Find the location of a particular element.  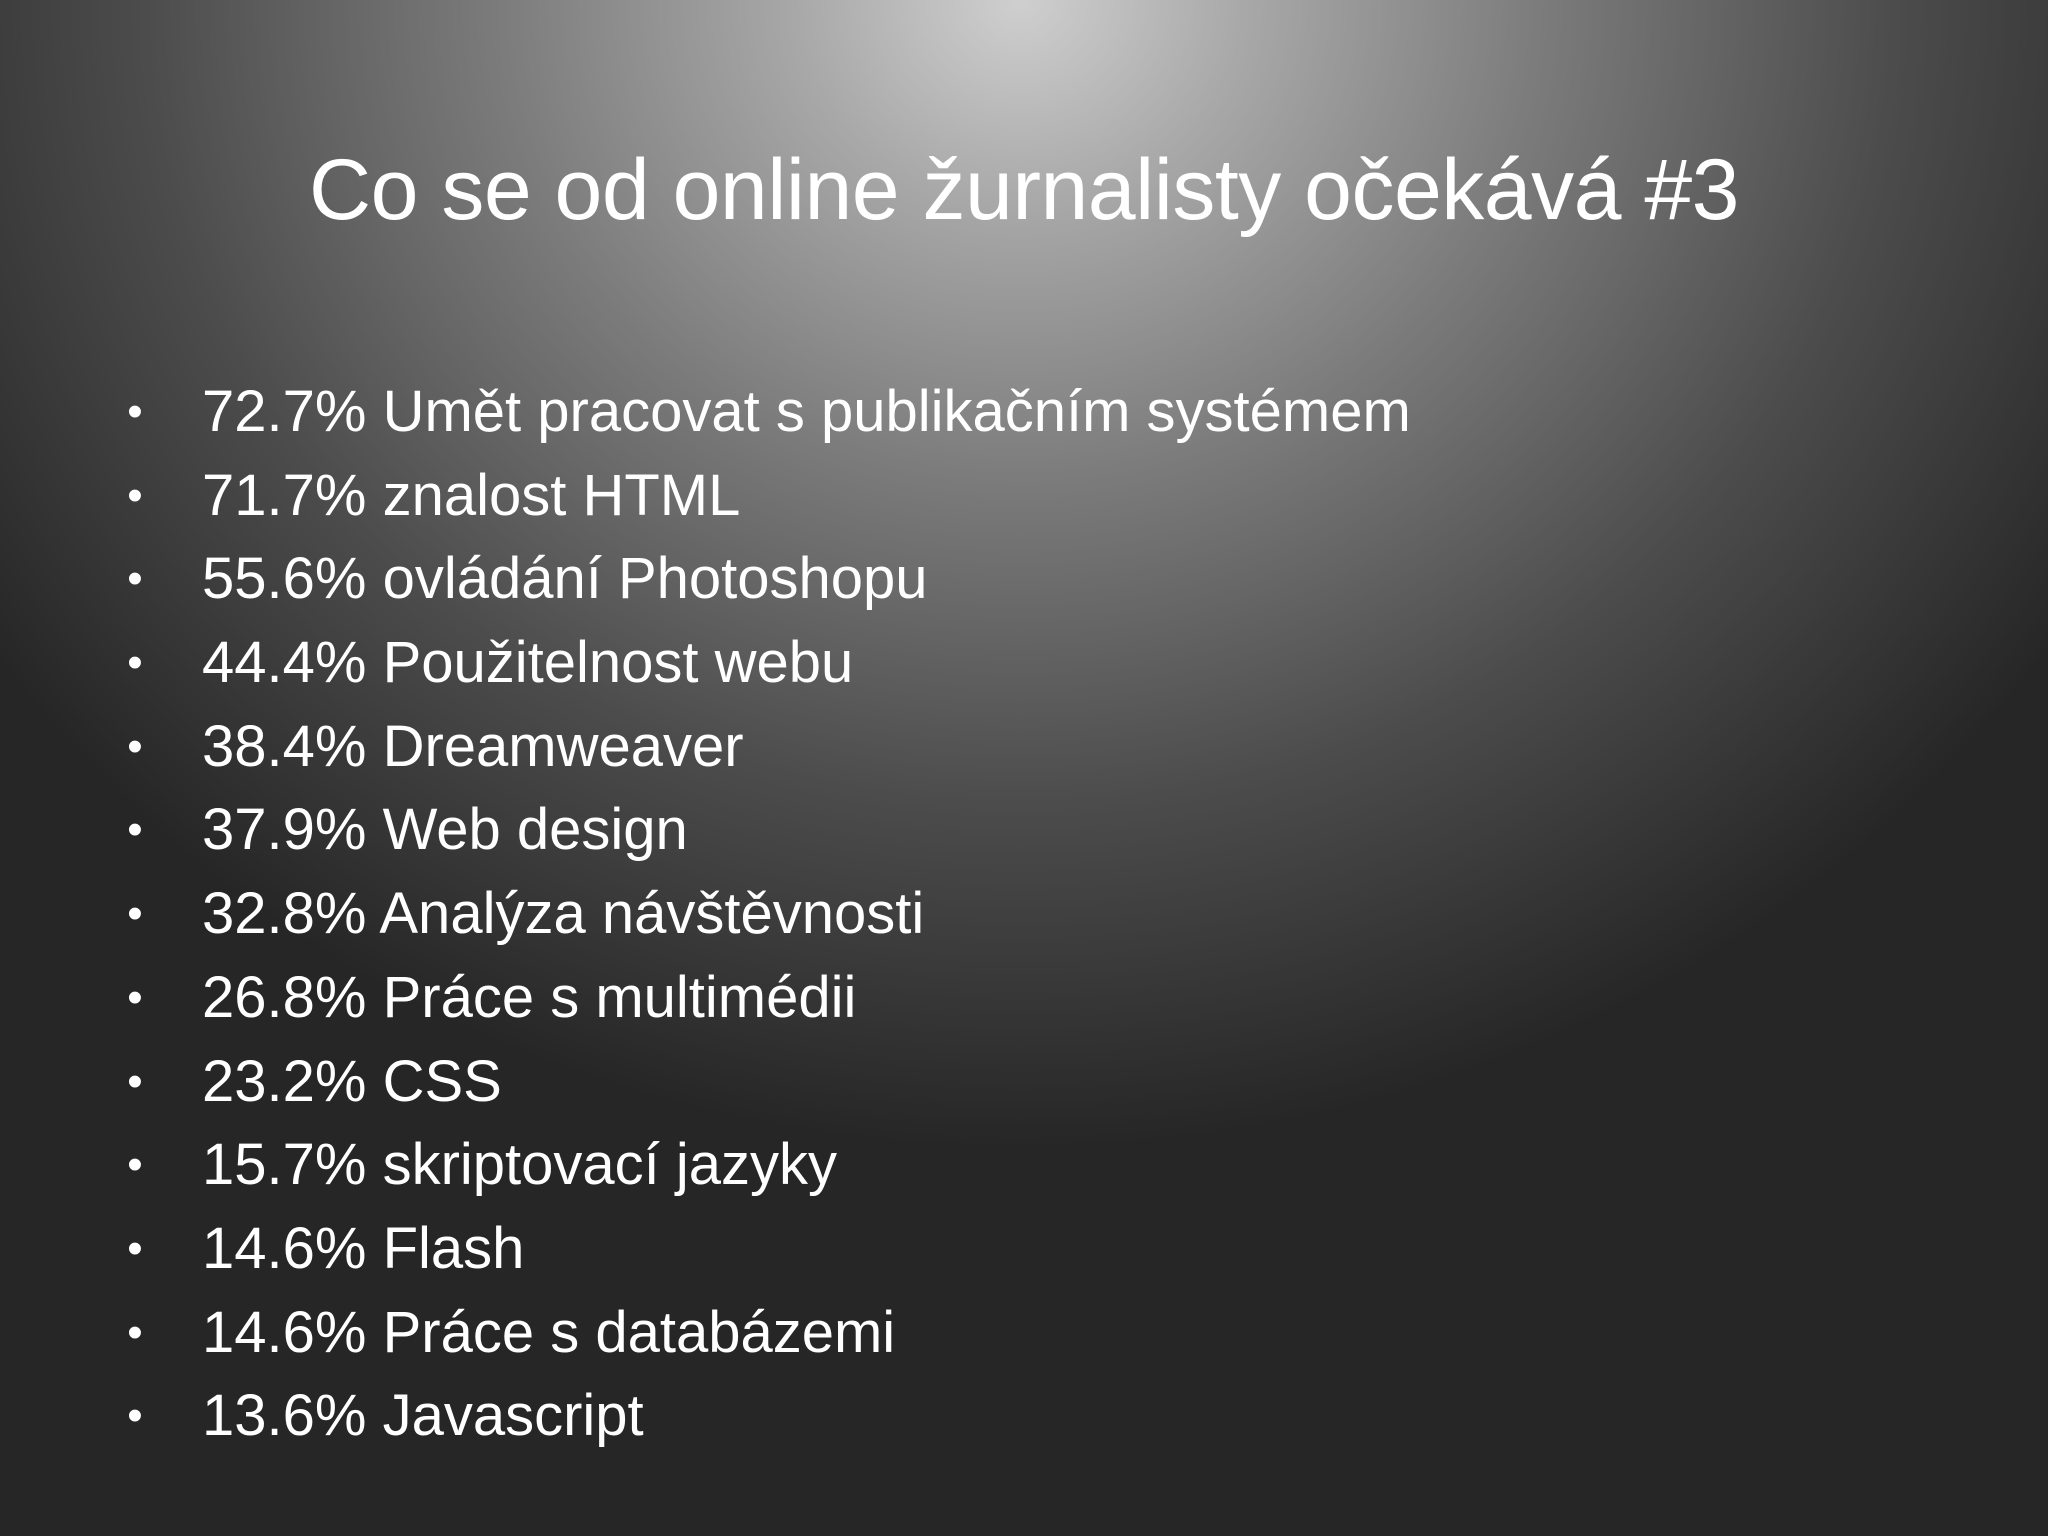

list-item-text: 26.8% Práce s multimédii is located at coordinates (529, 997).